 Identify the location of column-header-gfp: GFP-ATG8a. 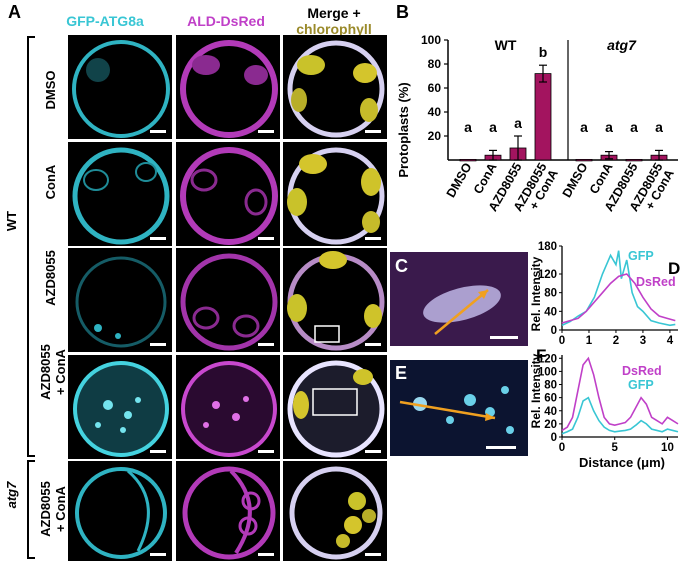
(105, 21).